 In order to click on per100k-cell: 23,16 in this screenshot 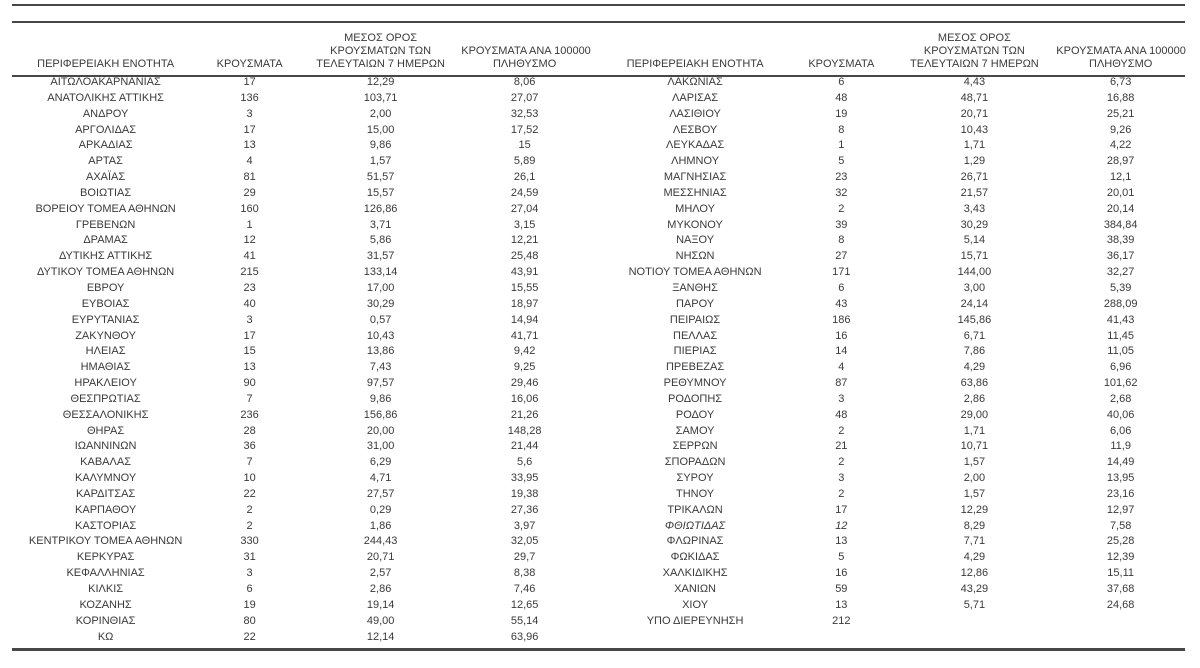, I will do `click(1120, 493)`.